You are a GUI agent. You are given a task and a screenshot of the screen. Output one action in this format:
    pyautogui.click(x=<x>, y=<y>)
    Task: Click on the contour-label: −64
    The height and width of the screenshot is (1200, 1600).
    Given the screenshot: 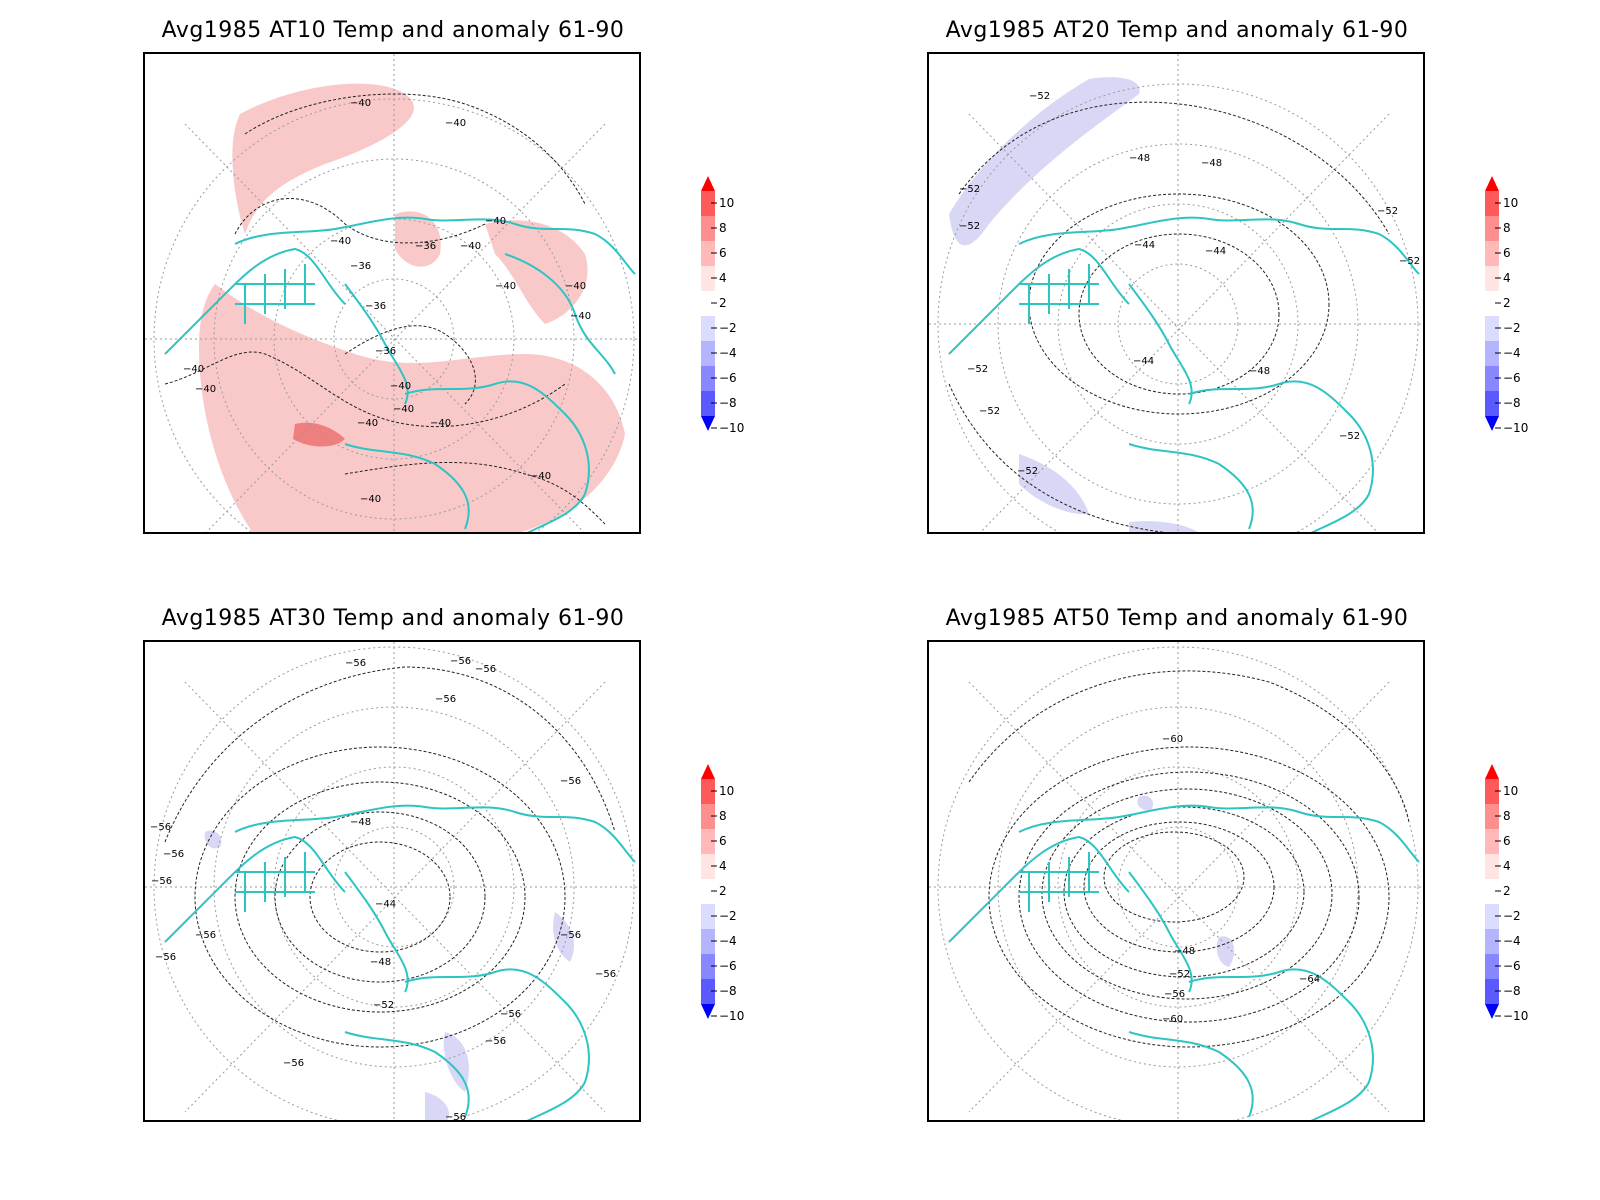 What is the action you would take?
    pyautogui.click(x=1309, y=979)
    